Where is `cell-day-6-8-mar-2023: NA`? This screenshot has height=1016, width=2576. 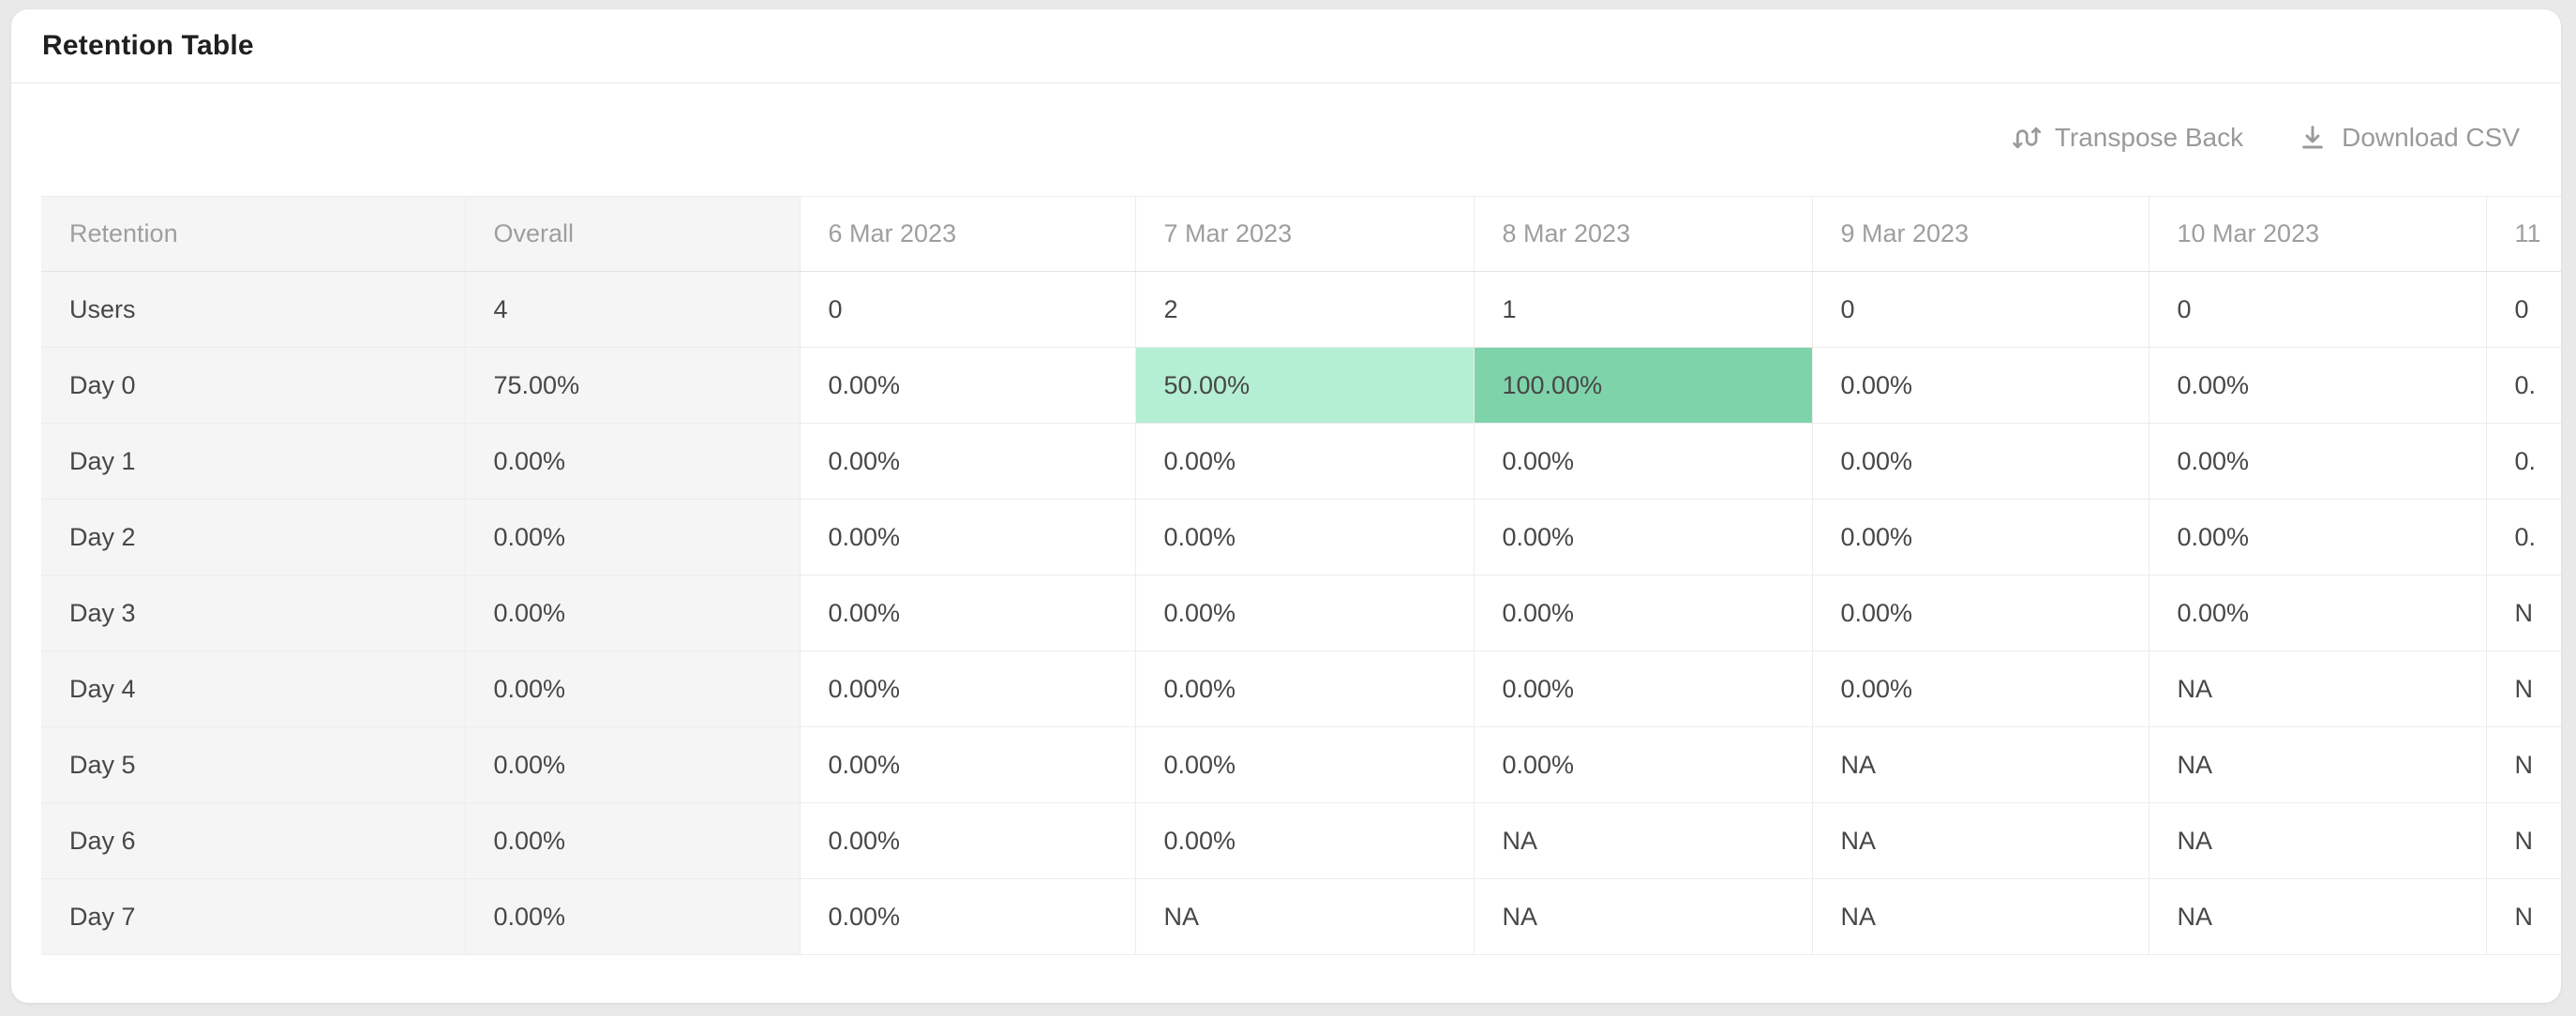
cell-day-6-8-mar-2023: NA is located at coordinates (1642, 841).